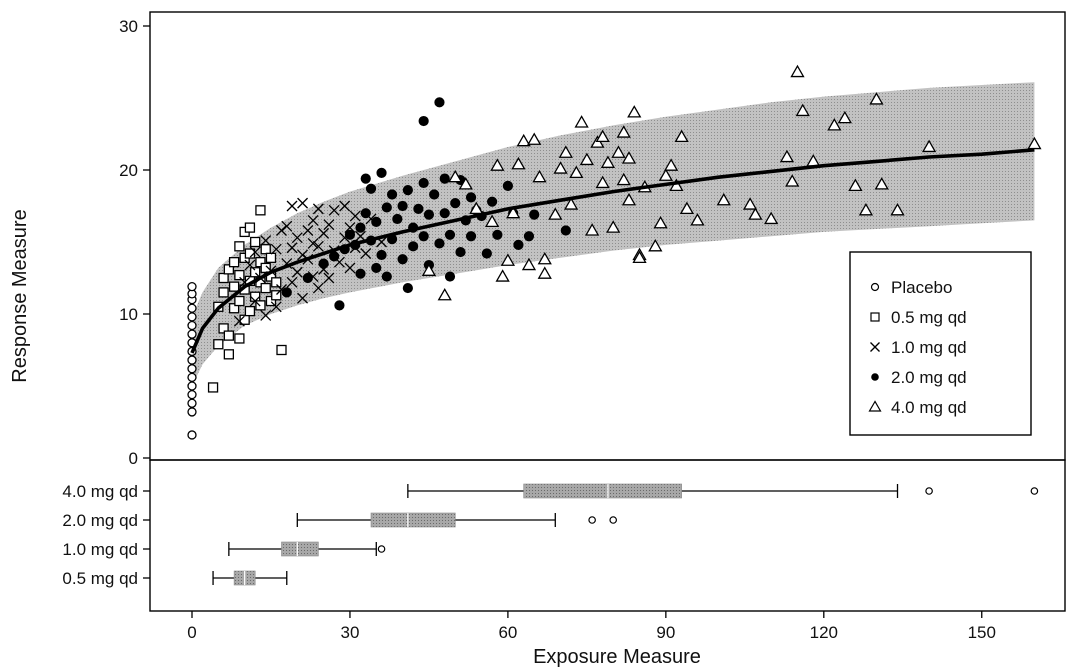 Image resolution: width=1068 pixels, height=669 pixels. What do you see at coordinates (100, 549) in the screenshot?
I see `box-category-label: 1.0 mg qd` at bounding box center [100, 549].